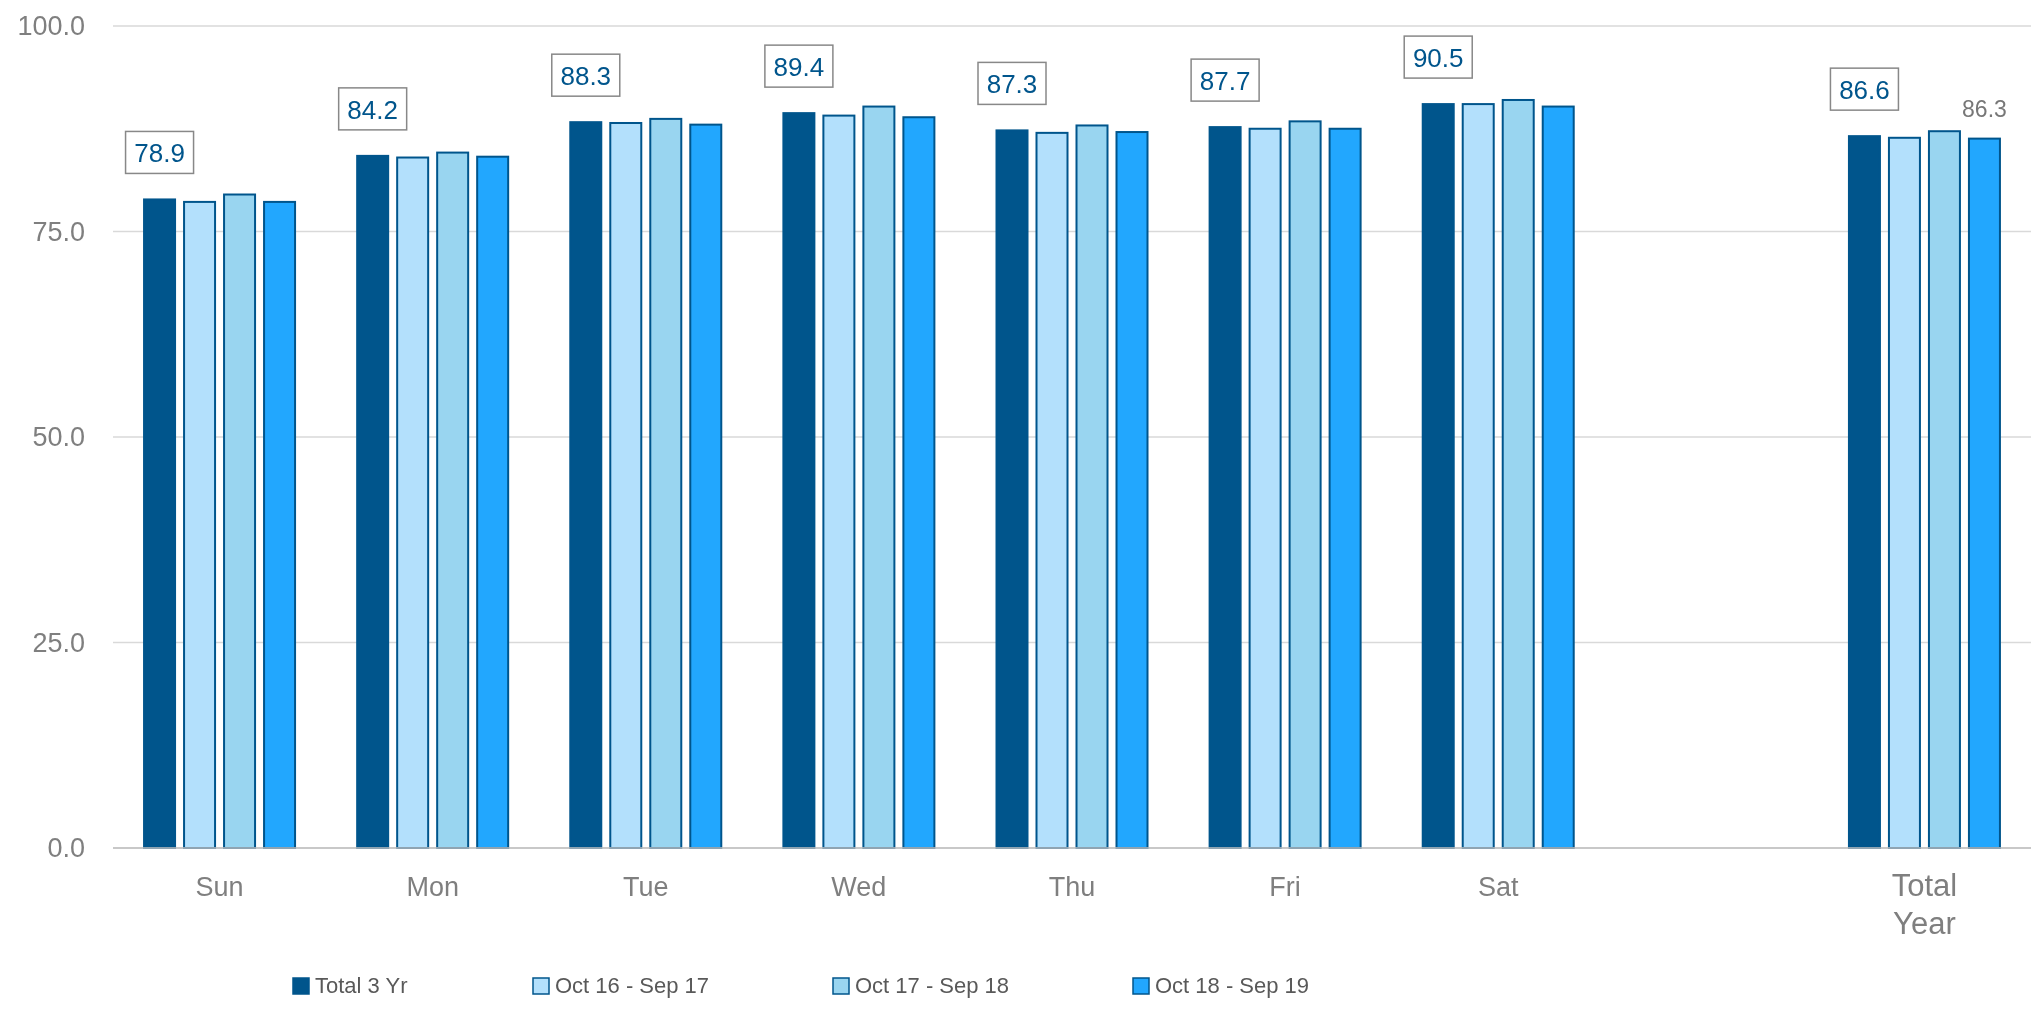  What do you see at coordinates (632, 985) in the screenshot?
I see `legend-label: Oct 16 - Sep 17` at bounding box center [632, 985].